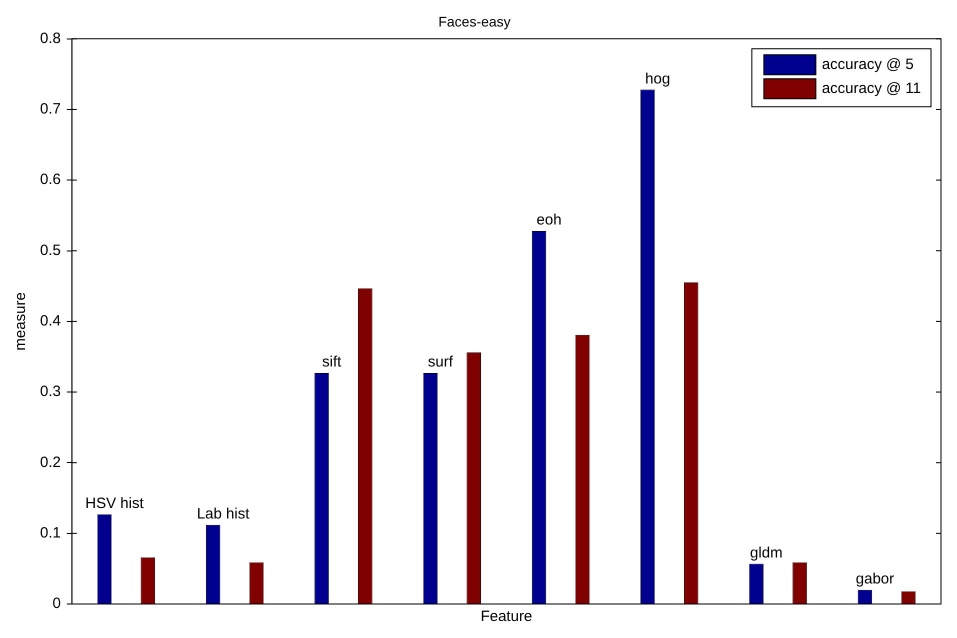 This screenshot has height=638, width=957. I want to click on y-tick-label: 0.5, so click(50, 250).